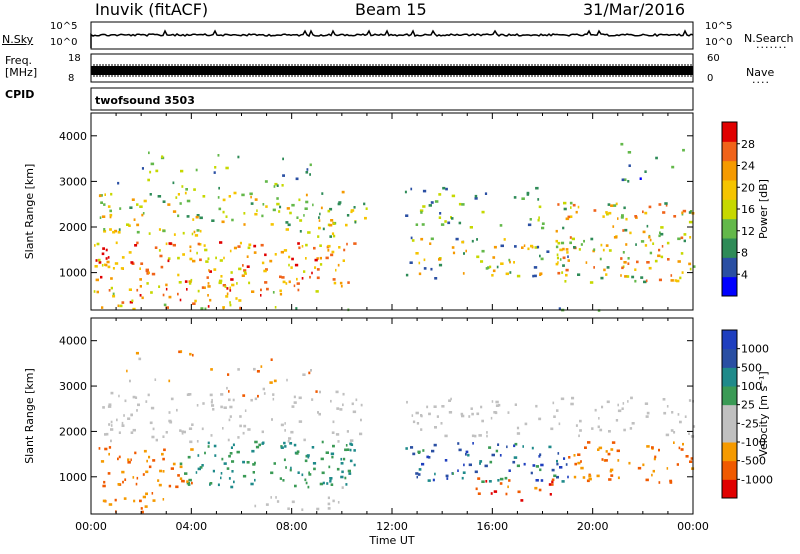 Image resolution: width=800 pixels, height=554 pixels. I want to click on y-tick-label: 3000, so click(73, 181).